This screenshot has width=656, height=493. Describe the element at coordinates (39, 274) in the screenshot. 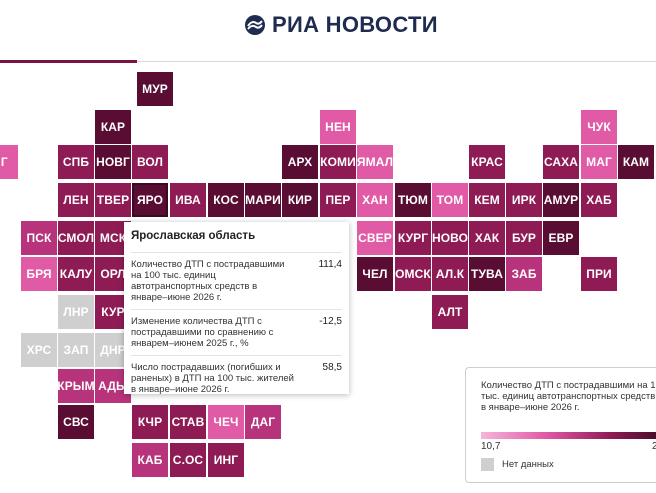

I see `region-tile: БРЯ` at that location.